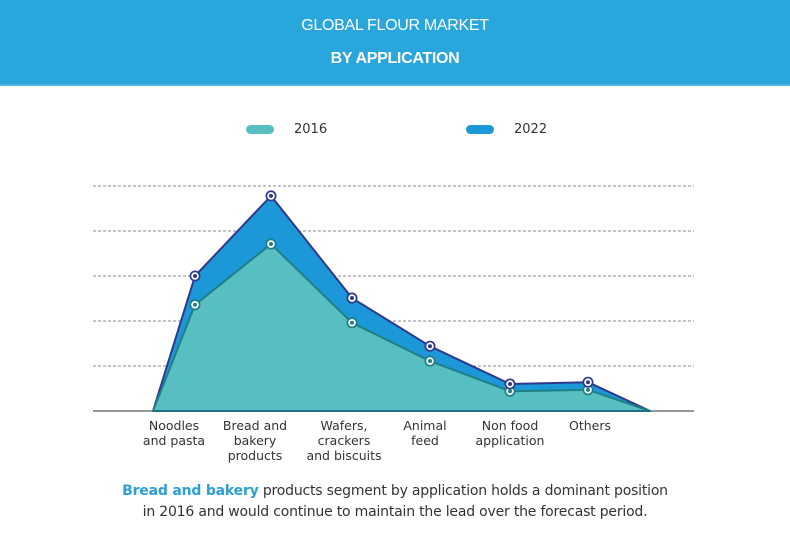 Image resolution: width=790 pixels, height=537 pixels. I want to click on x-tick-label-line: Wafers,, so click(344, 425).